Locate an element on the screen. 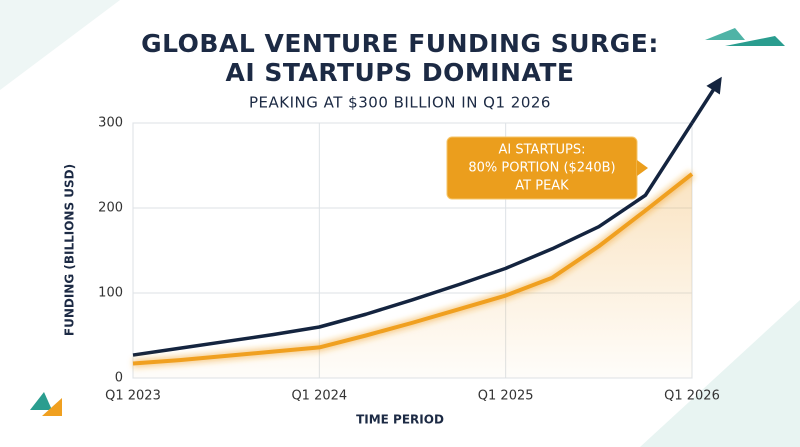 This screenshot has width=800, height=447. y-tick-label: 100 is located at coordinates (110, 293).